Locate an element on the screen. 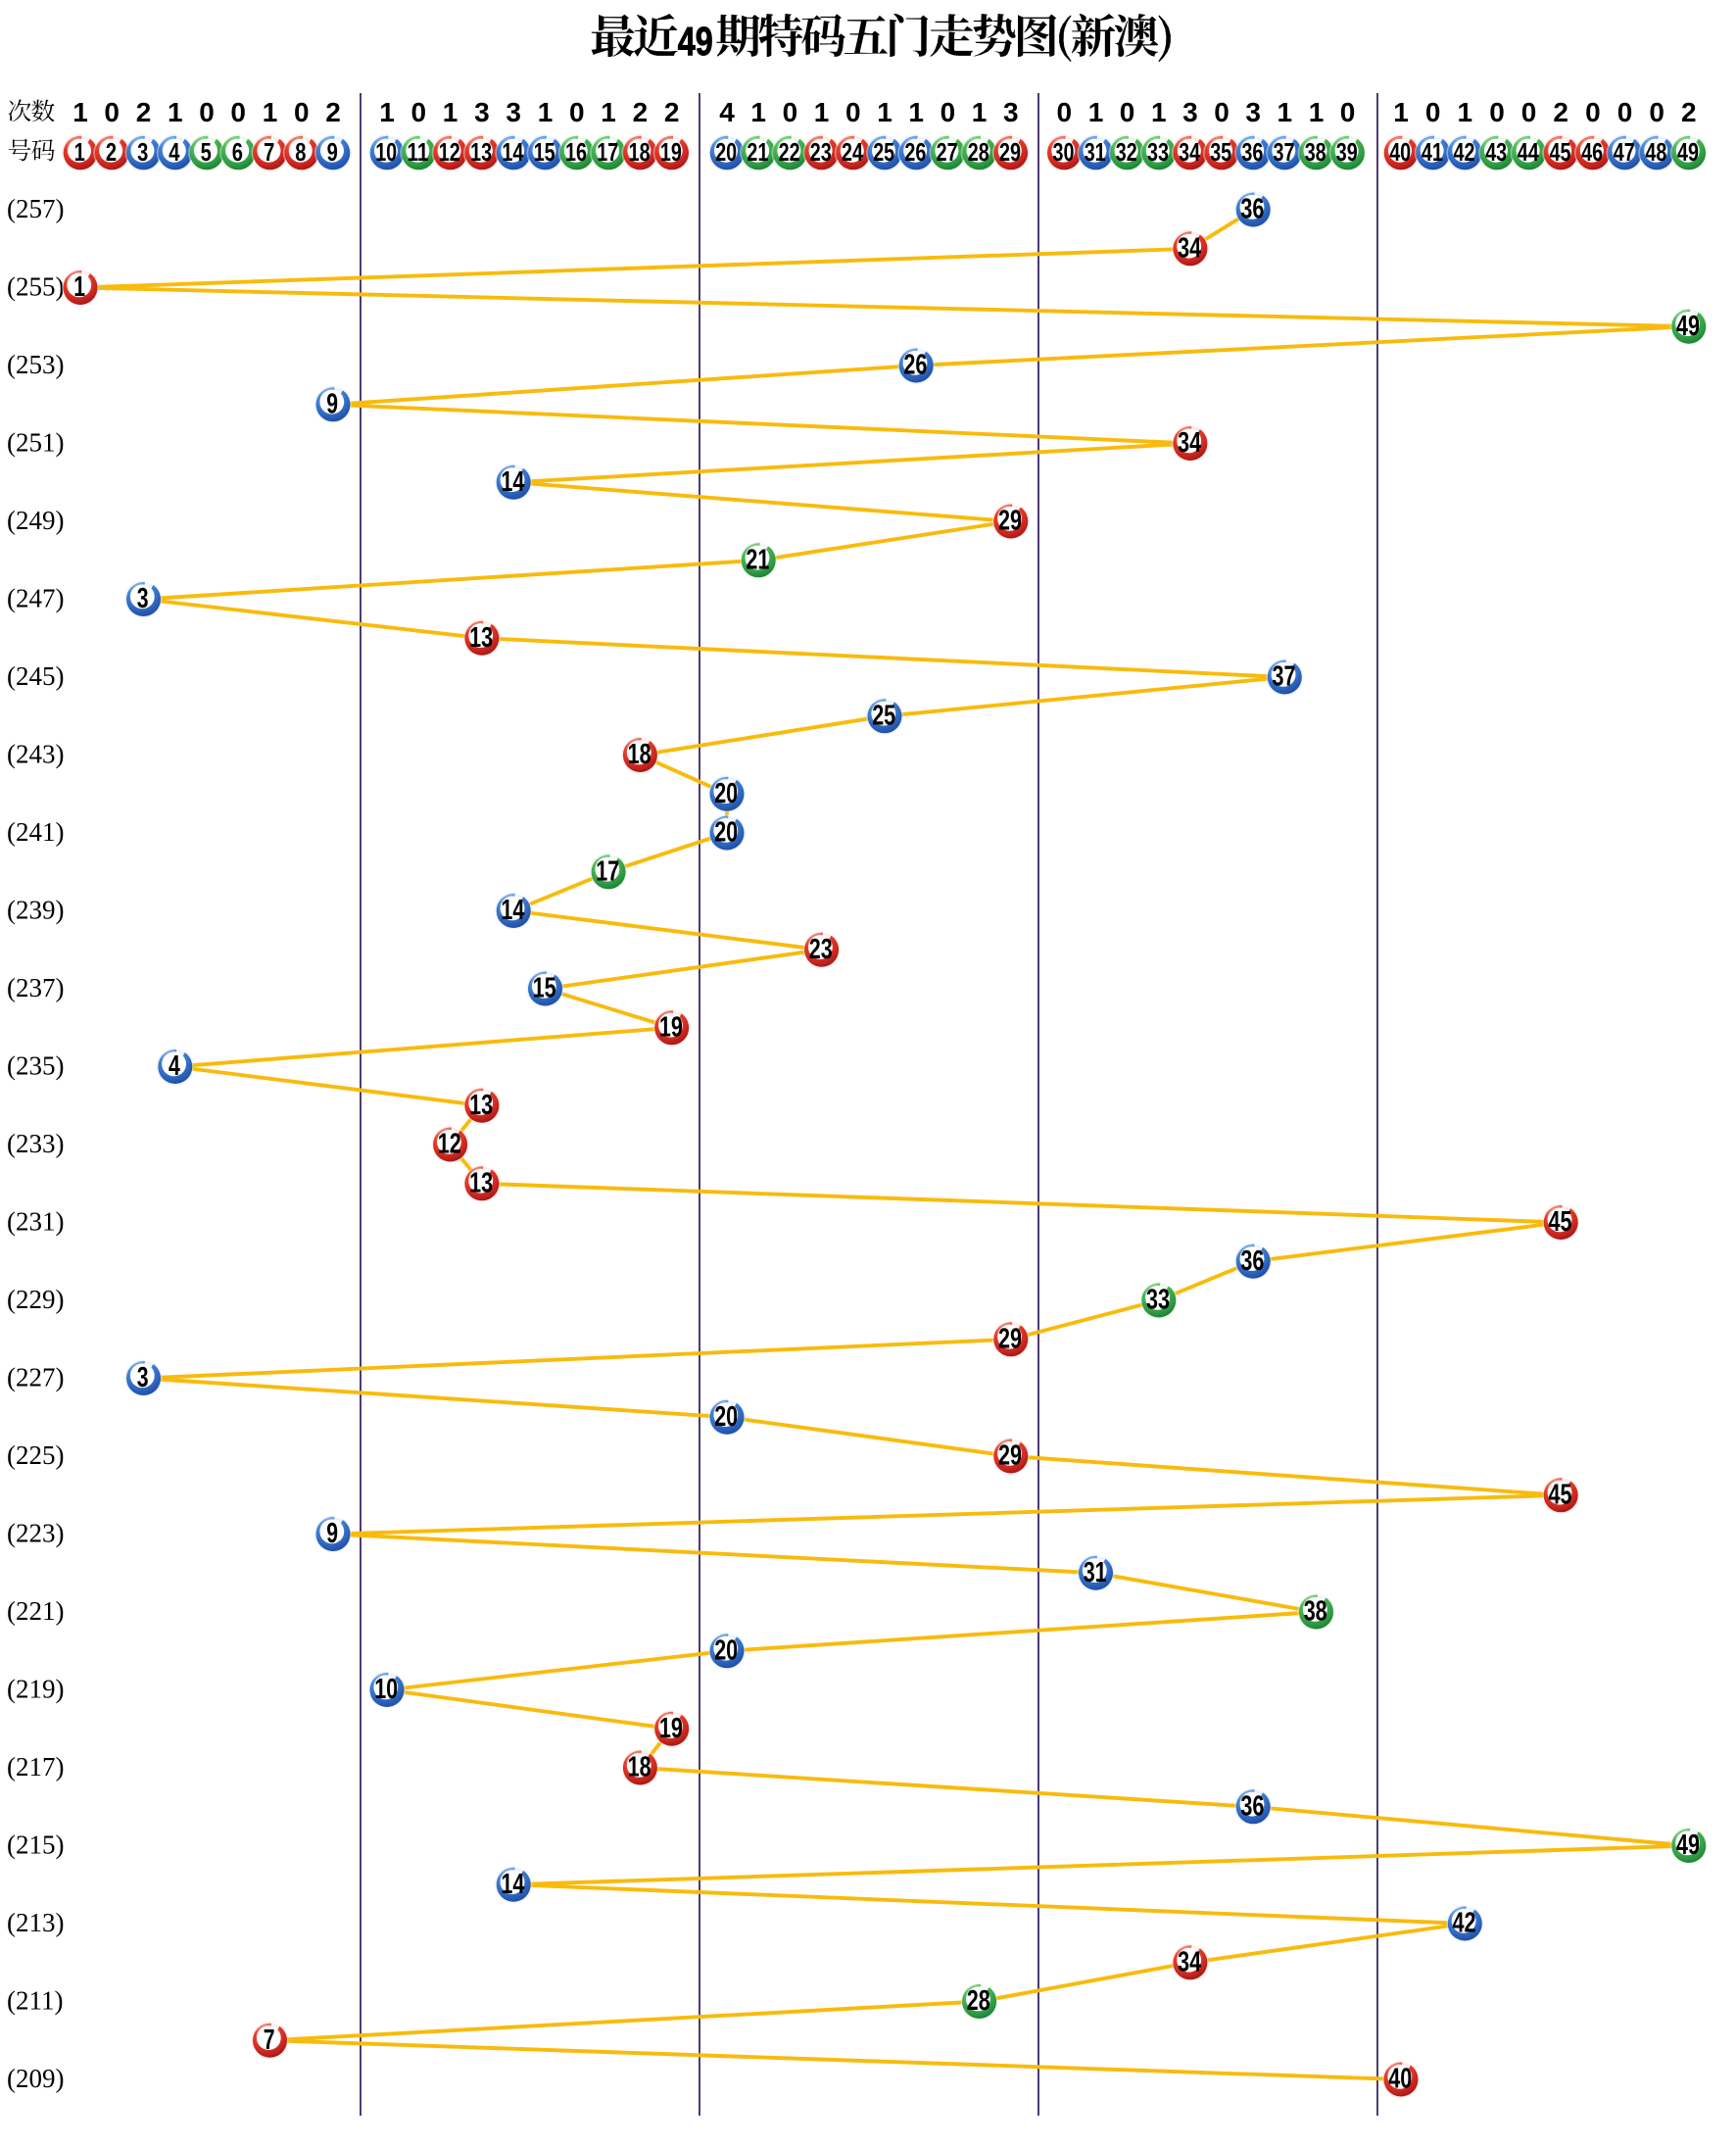 This screenshot has height=2147, width=1736. svg-text: 24 is located at coordinates (853, 153).